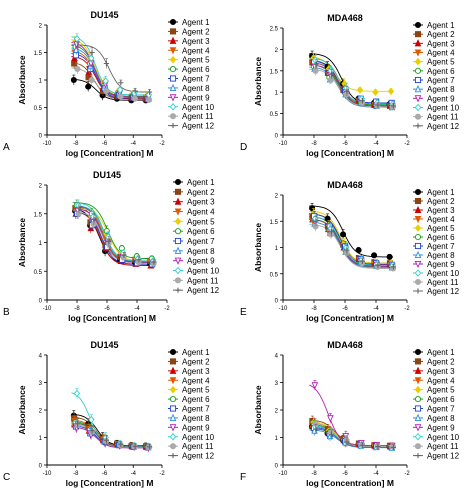  What do you see at coordinates (277, 357) in the screenshot?
I see `y-tick-label: 4` at bounding box center [277, 357].